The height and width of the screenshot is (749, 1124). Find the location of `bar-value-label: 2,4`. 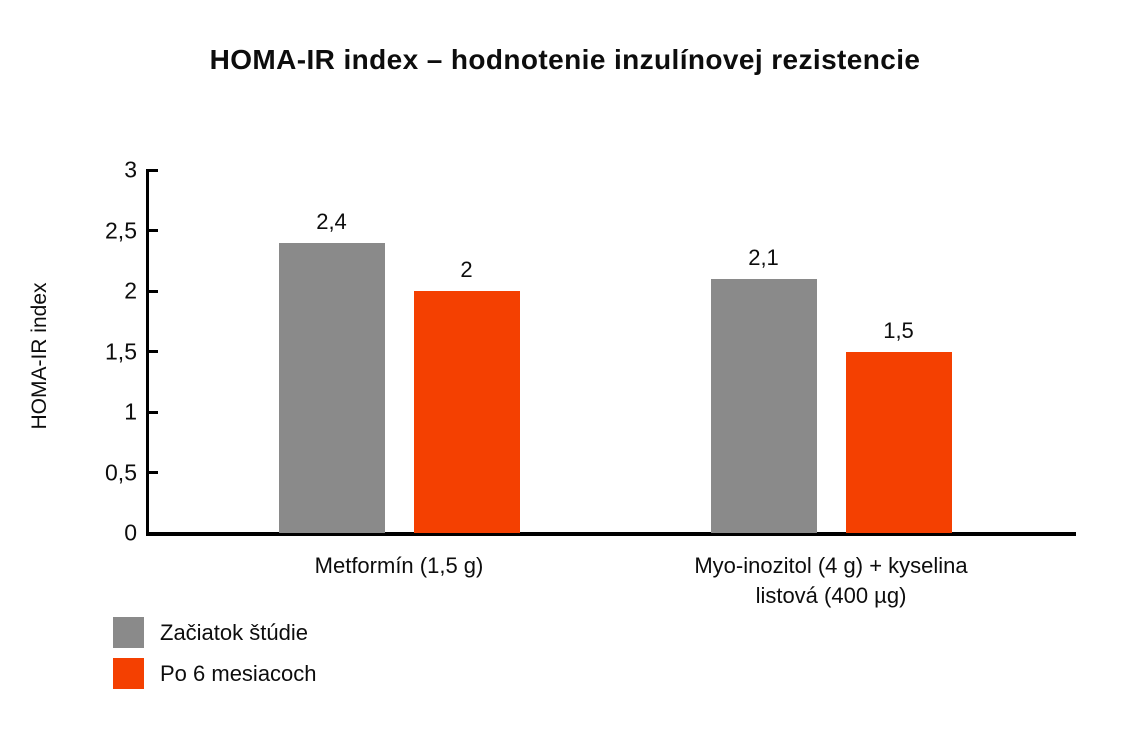

bar-value-label: 2,4 is located at coordinates (331, 221).